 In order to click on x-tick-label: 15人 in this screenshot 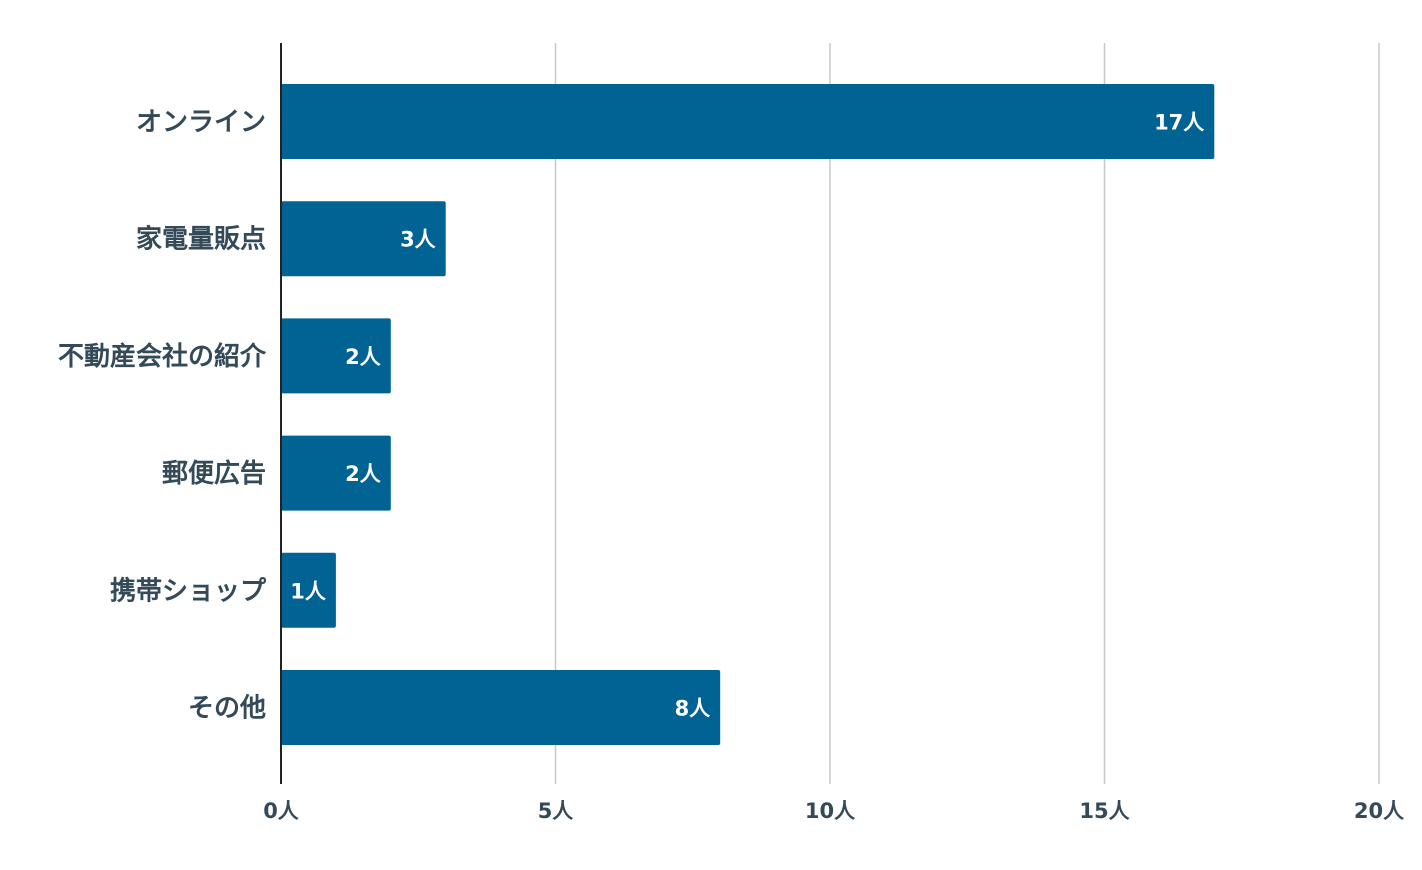, I will do `click(1104, 811)`.